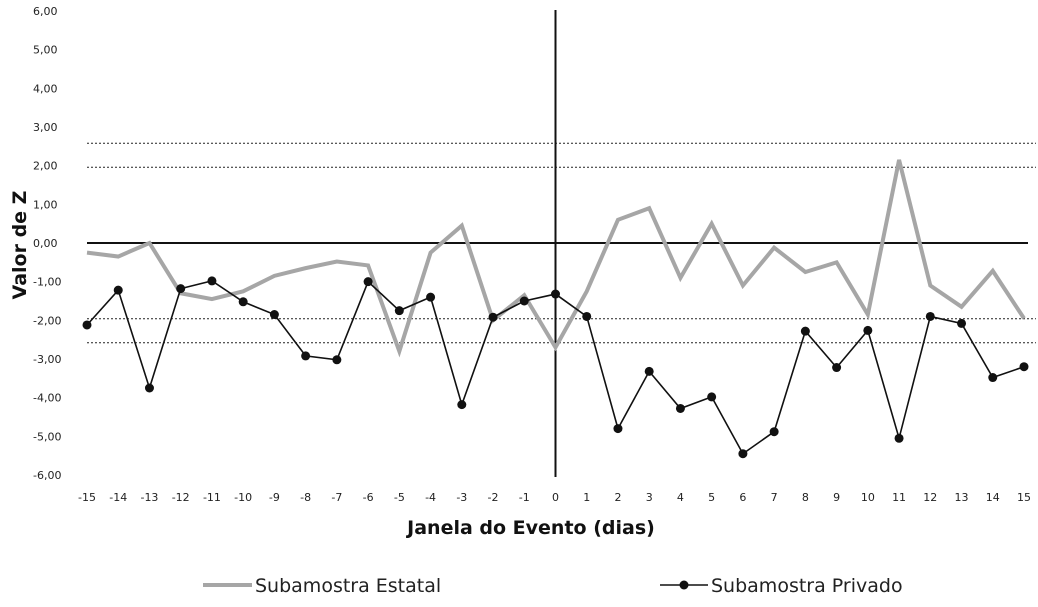  I want to click on y-axis-title: Valor de Z, so click(20, 245).